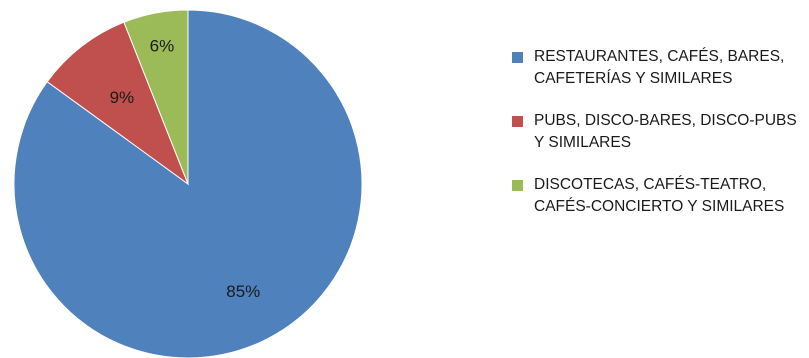  I want to click on legend-swatch-discotecas, so click(517, 185).